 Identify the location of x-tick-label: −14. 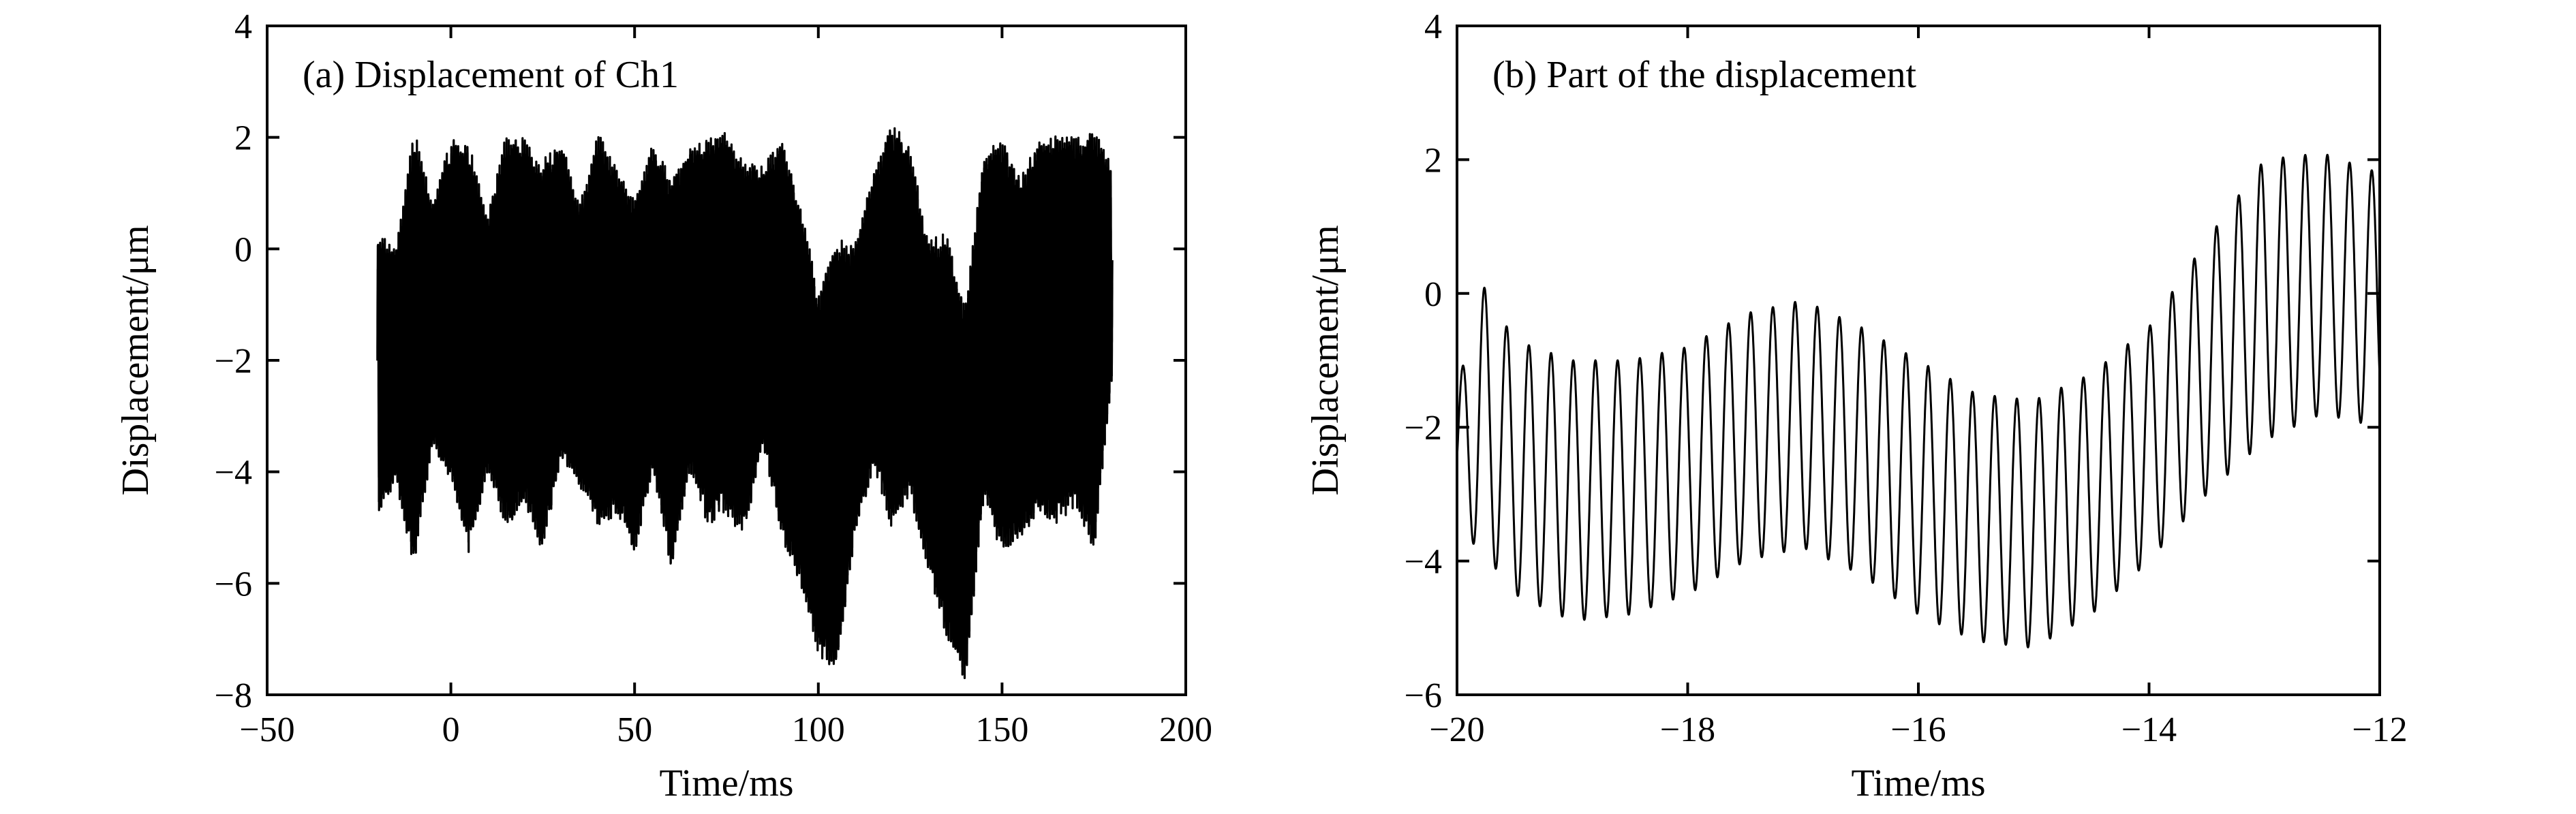
(2149, 729).